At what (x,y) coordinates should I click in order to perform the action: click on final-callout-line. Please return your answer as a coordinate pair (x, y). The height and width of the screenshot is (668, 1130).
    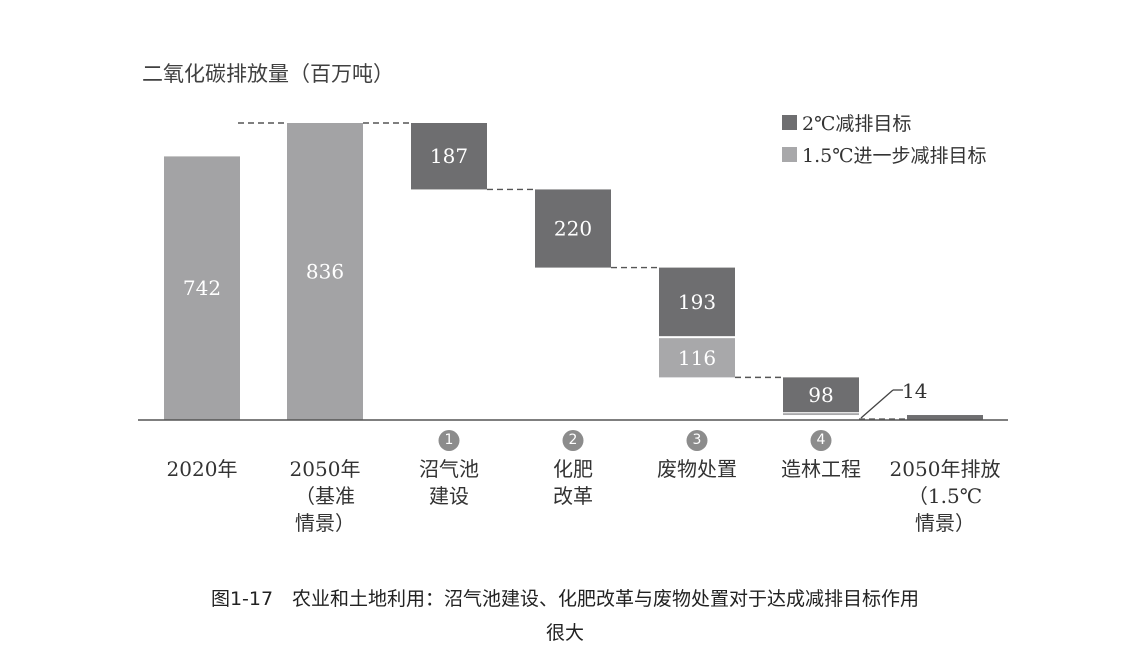
    Looking at the image, I should click on (877, 404).